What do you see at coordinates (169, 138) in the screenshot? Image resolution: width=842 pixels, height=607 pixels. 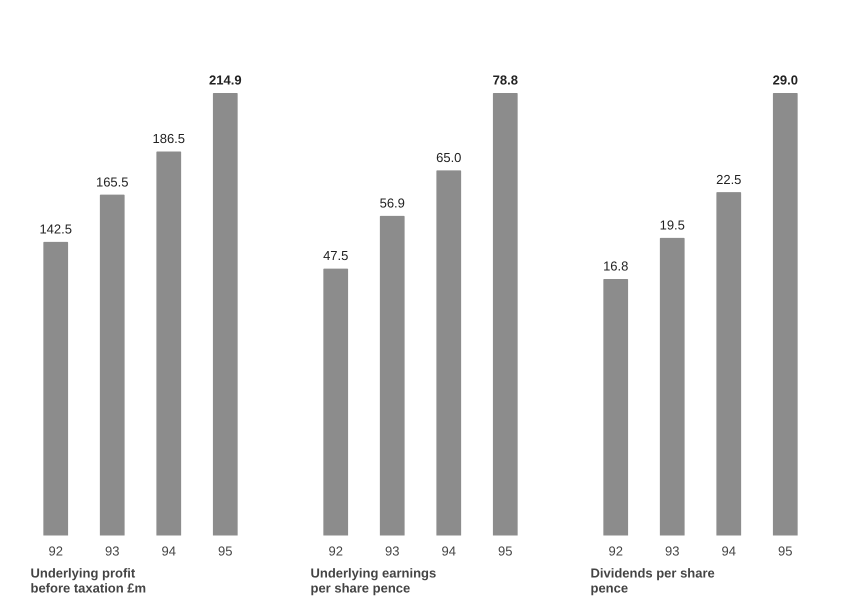 I see `data-label: 186.5` at bounding box center [169, 138].